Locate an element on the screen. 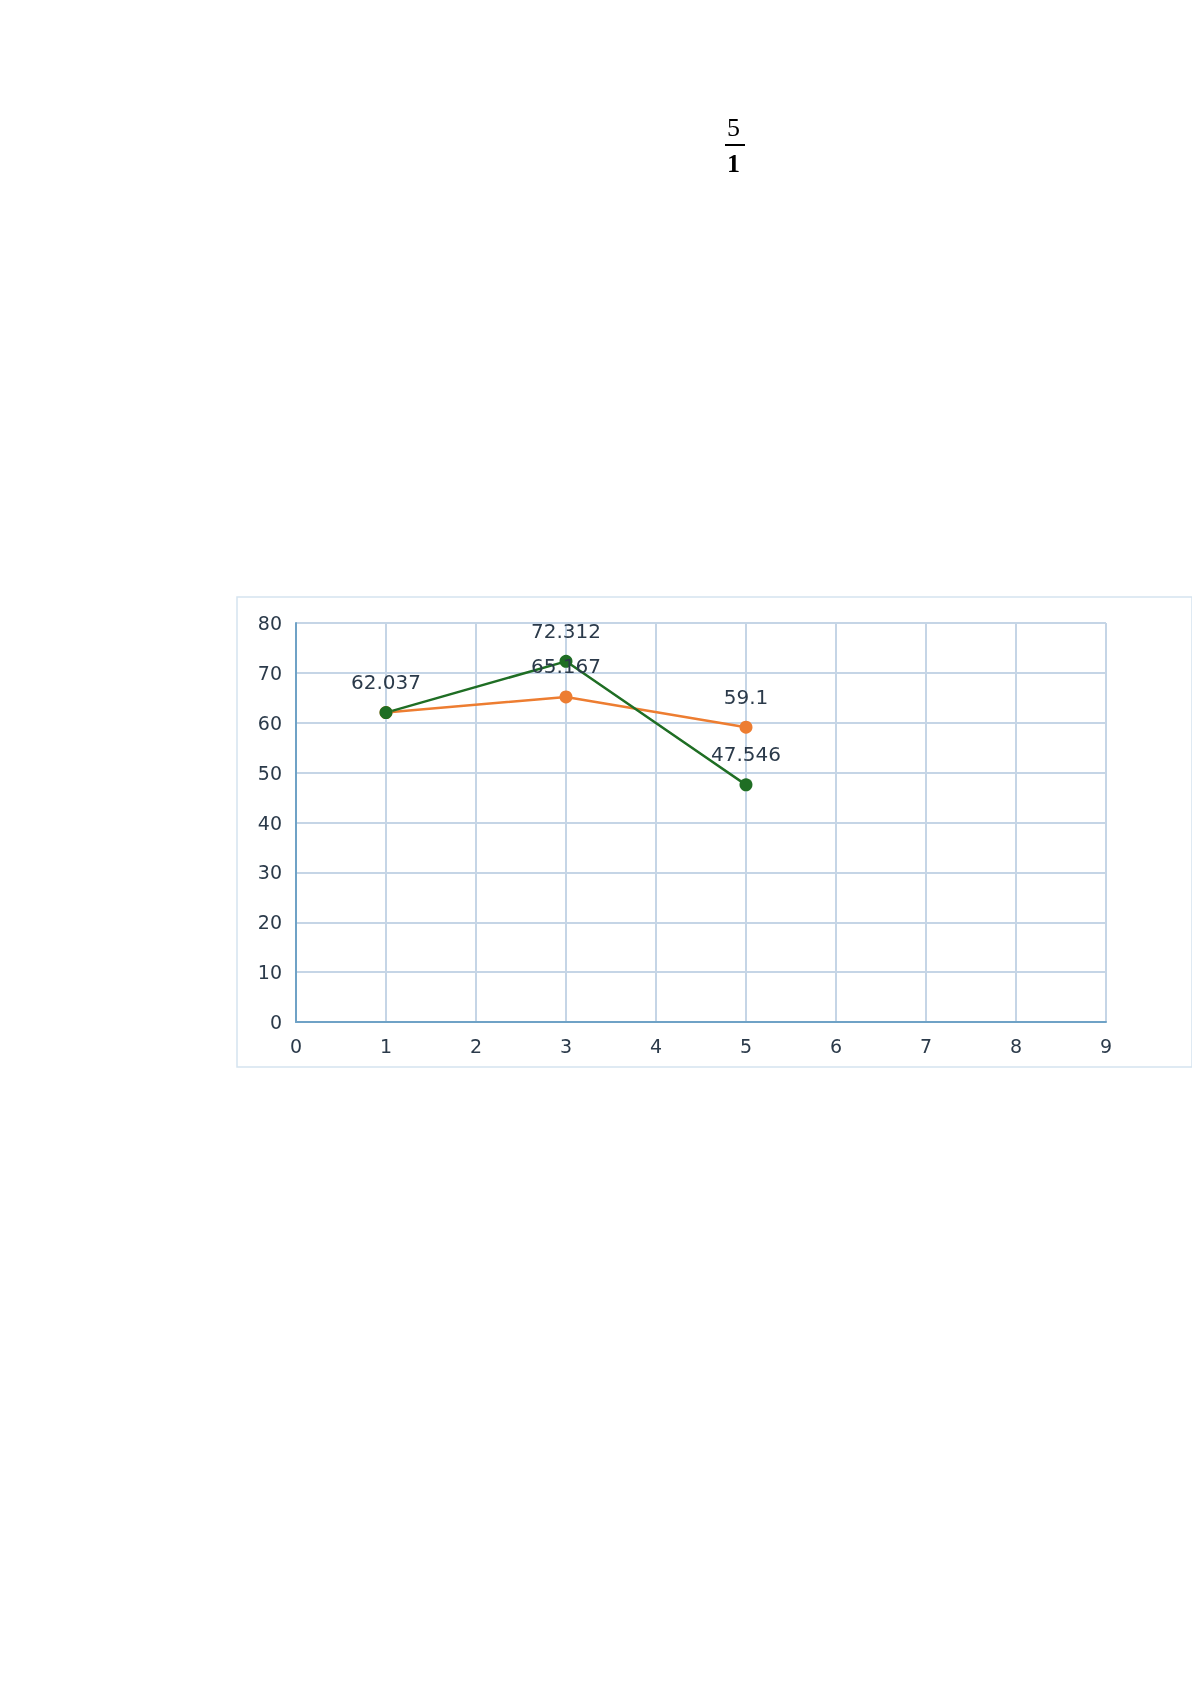 The width and height of the screenshot is (1192, 1685). x-tick-label: 9 is located at coordinates (1106, 1045).